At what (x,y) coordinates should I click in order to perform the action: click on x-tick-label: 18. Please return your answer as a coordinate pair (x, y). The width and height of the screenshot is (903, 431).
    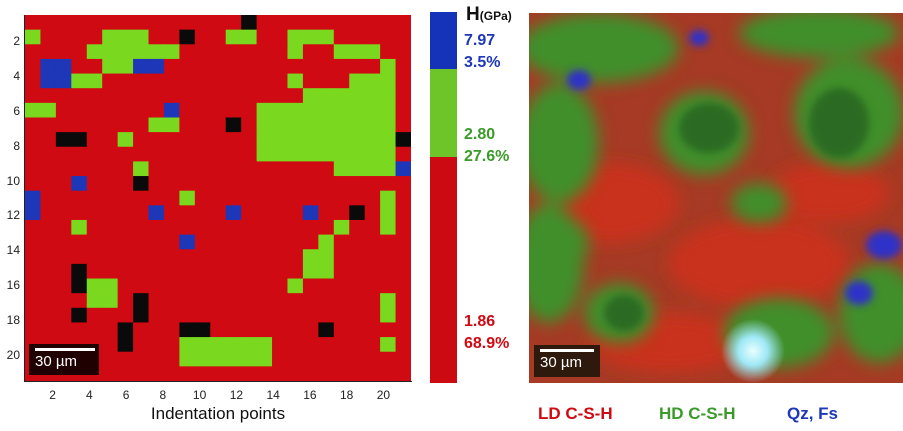
    Looking at the image, I should click on (346, 395).